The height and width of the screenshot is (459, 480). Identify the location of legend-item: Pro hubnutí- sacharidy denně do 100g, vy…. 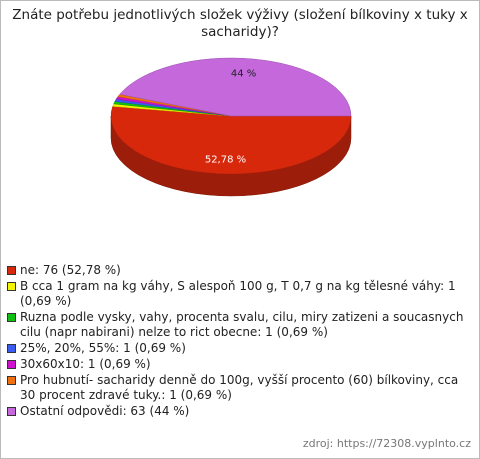
(240, 388).